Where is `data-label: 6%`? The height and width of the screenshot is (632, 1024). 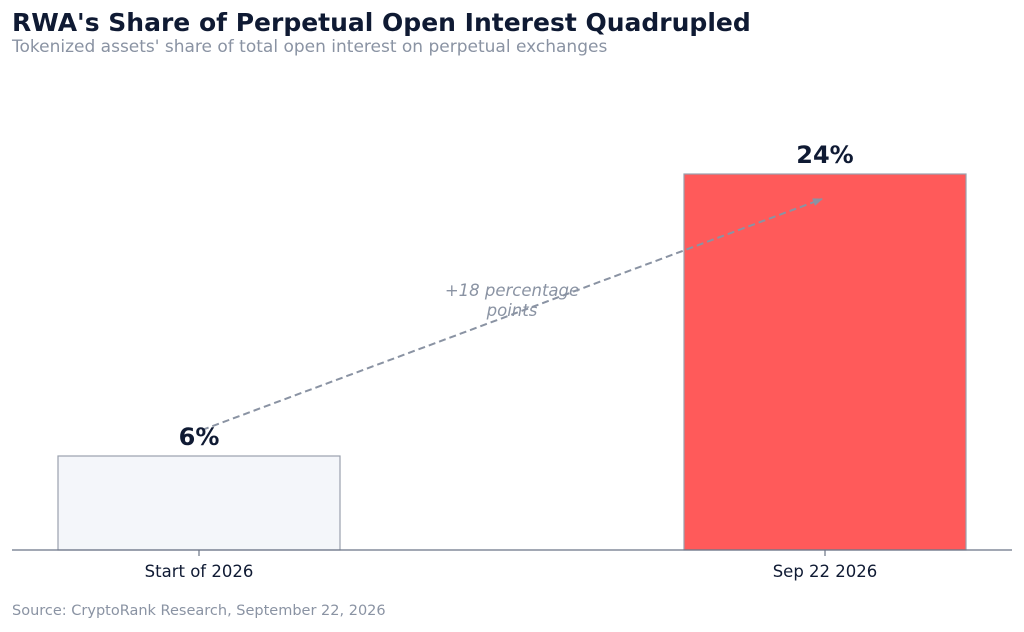
data-label: 6% is located at coordinates (199, 437).